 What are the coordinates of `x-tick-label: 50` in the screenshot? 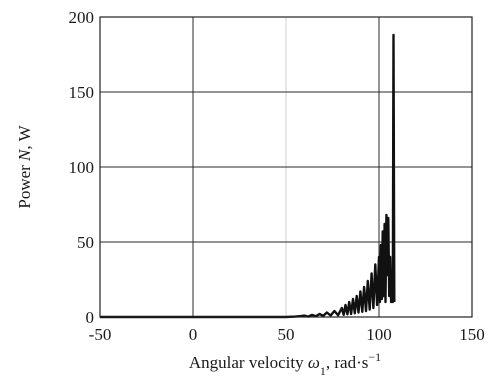 It's located at (286, 334).